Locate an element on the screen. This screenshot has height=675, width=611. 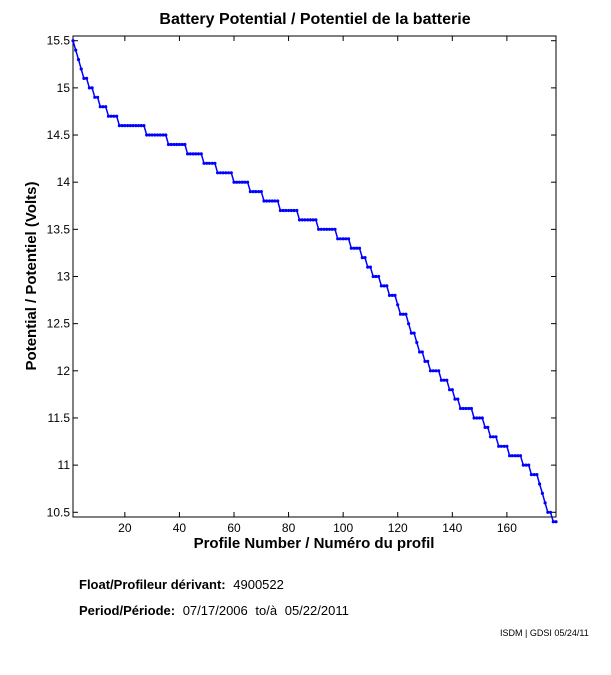
y-tick-label: 11 is located at coordinates (64, 465).